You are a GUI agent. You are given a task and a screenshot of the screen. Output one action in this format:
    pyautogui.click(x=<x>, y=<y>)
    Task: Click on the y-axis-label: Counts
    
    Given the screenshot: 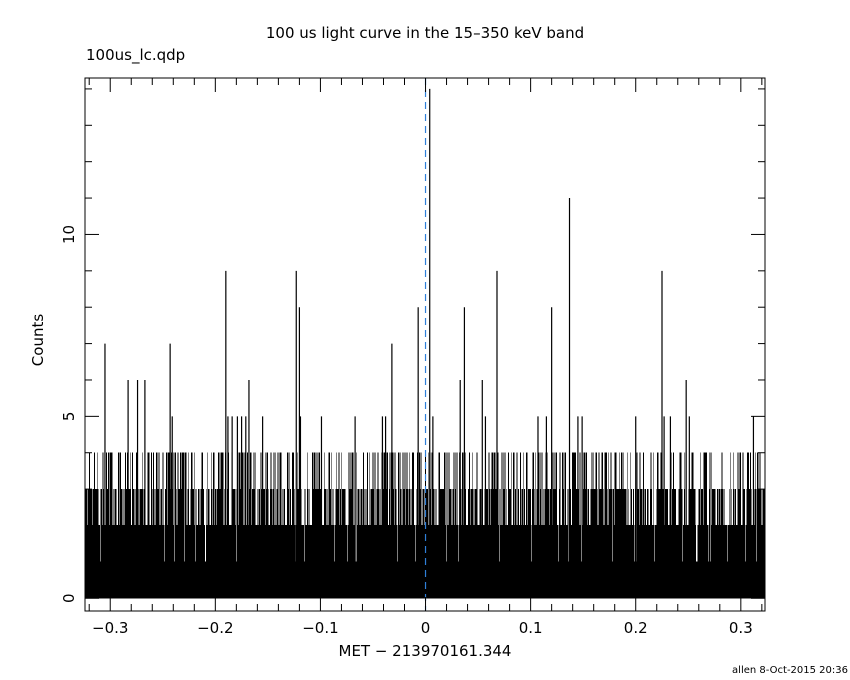 What is the action you would take?
    pyautogui.click(x=38, y=340)
    